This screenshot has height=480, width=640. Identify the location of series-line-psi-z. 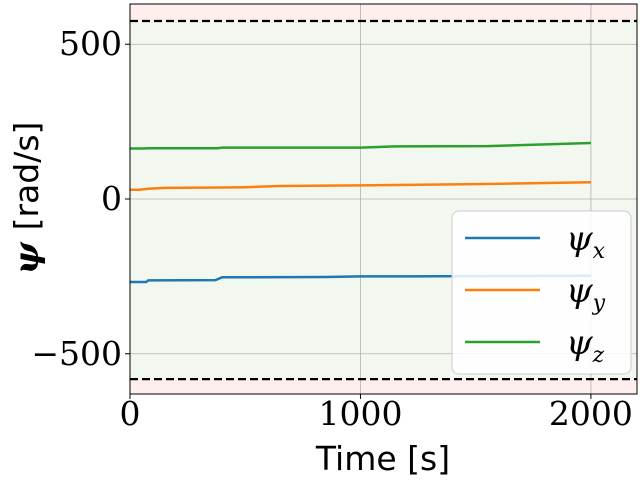
(360, 145).